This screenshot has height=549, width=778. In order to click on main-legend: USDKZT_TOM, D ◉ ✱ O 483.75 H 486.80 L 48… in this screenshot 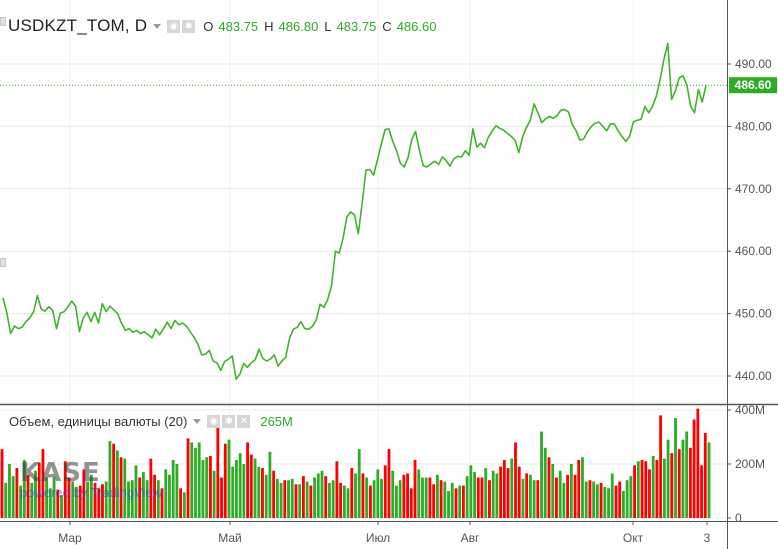, I will do `click(222, 26)`.